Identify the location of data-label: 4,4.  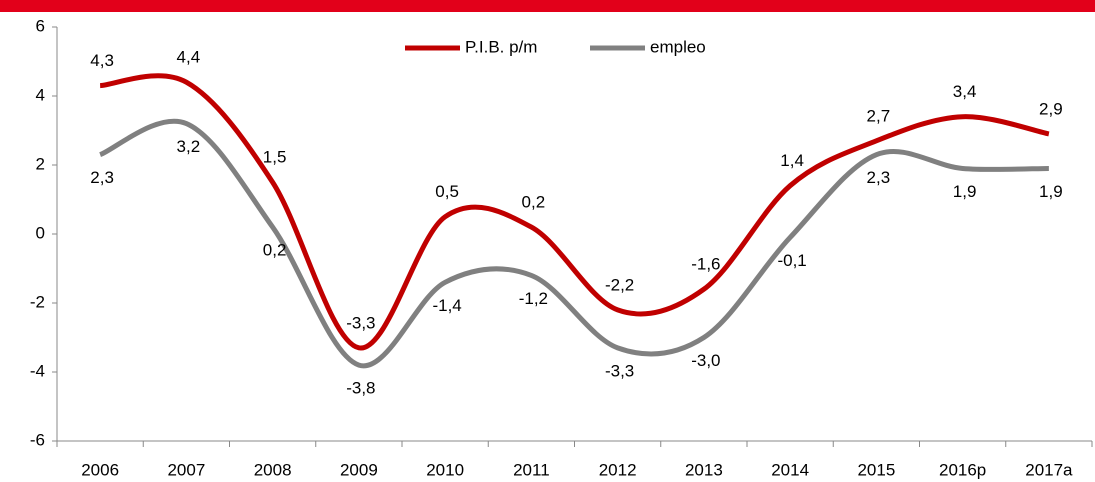
(189, 57).